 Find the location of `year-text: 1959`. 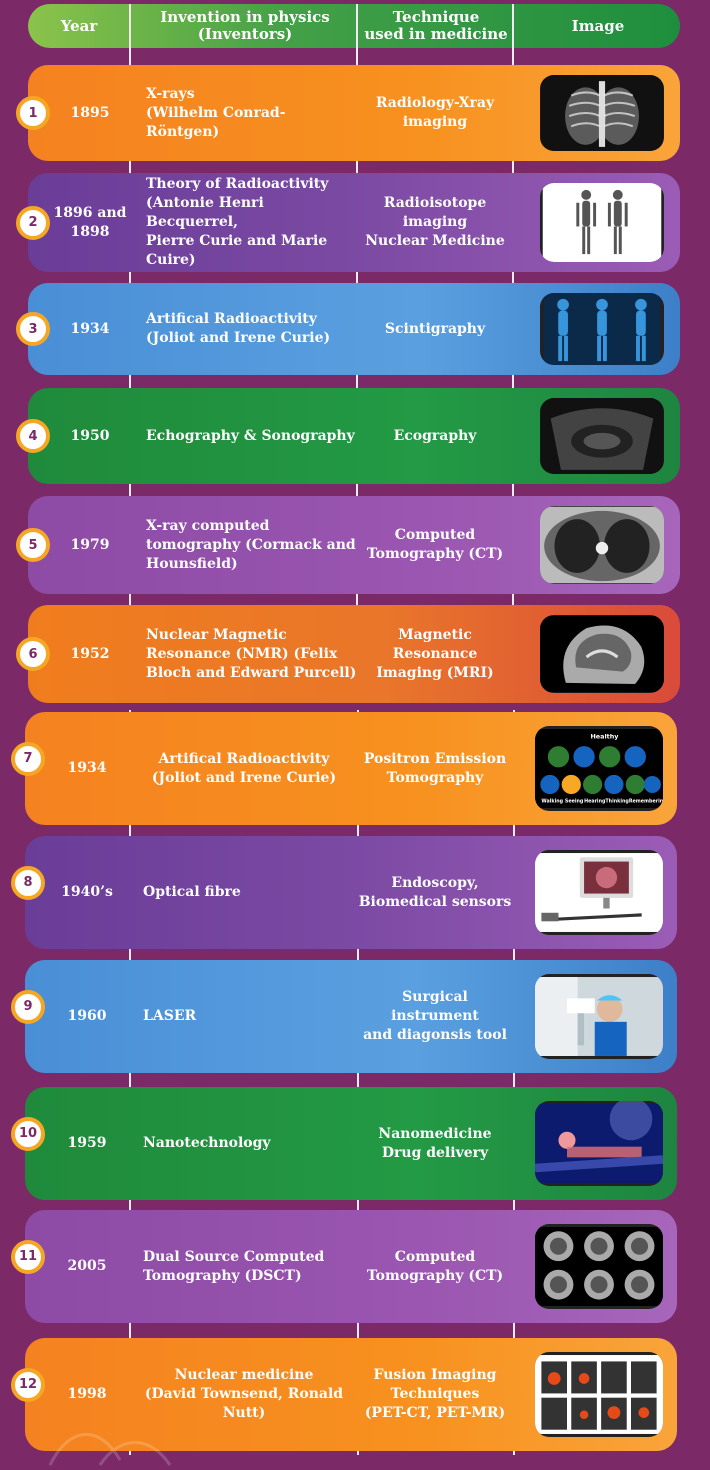

year-text: 1959 is located at coordinates (87, 1143).